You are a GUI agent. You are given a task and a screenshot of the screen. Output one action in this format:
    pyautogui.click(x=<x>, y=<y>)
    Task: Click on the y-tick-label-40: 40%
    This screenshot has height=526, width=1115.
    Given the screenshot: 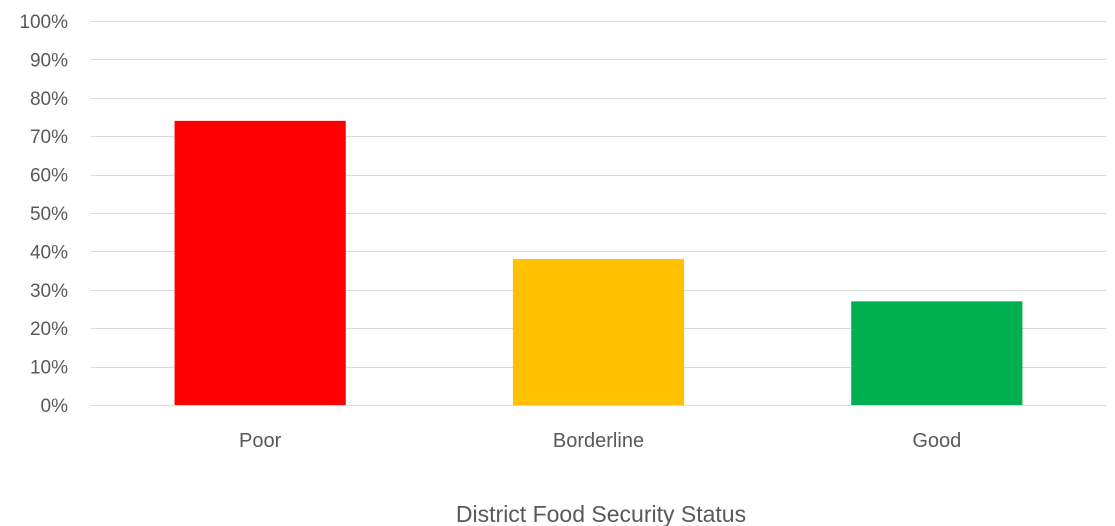 What is the action you would take?
    pyautogui.click(x=49, y=252)
    